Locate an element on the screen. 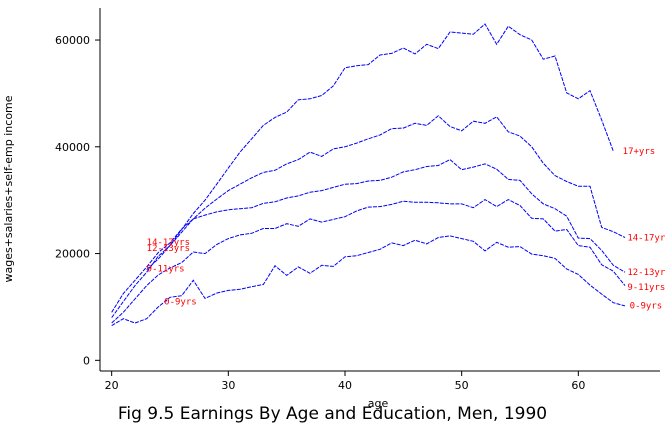  y-tick-label-20000: 20000 is located at coordinates (72, 254).